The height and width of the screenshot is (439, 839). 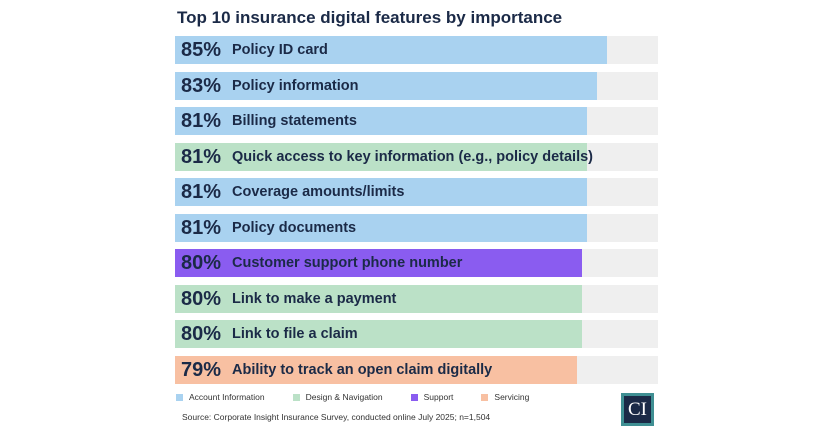 I want to click on ci-logo: CI, so click(x=637, y=409).